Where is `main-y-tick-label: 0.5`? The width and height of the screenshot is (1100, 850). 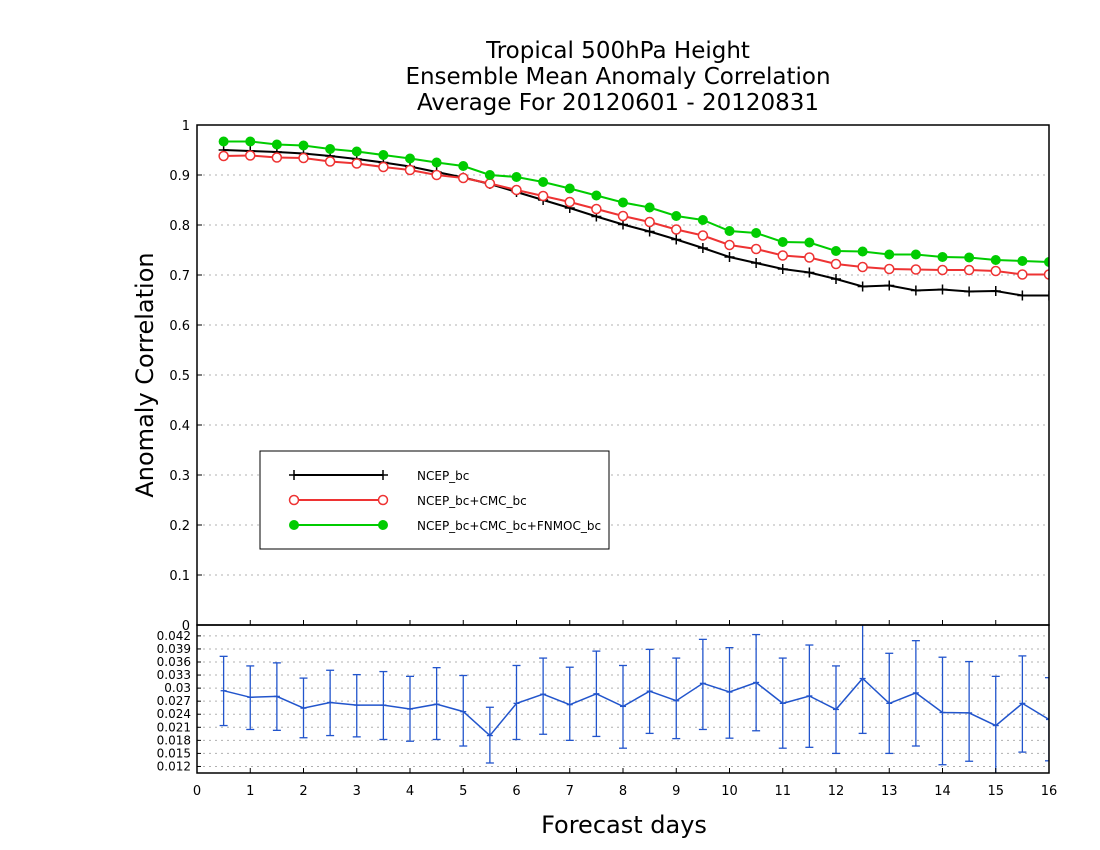 main-y-tick-label: 0.5 is located at coordinates (179, 376).